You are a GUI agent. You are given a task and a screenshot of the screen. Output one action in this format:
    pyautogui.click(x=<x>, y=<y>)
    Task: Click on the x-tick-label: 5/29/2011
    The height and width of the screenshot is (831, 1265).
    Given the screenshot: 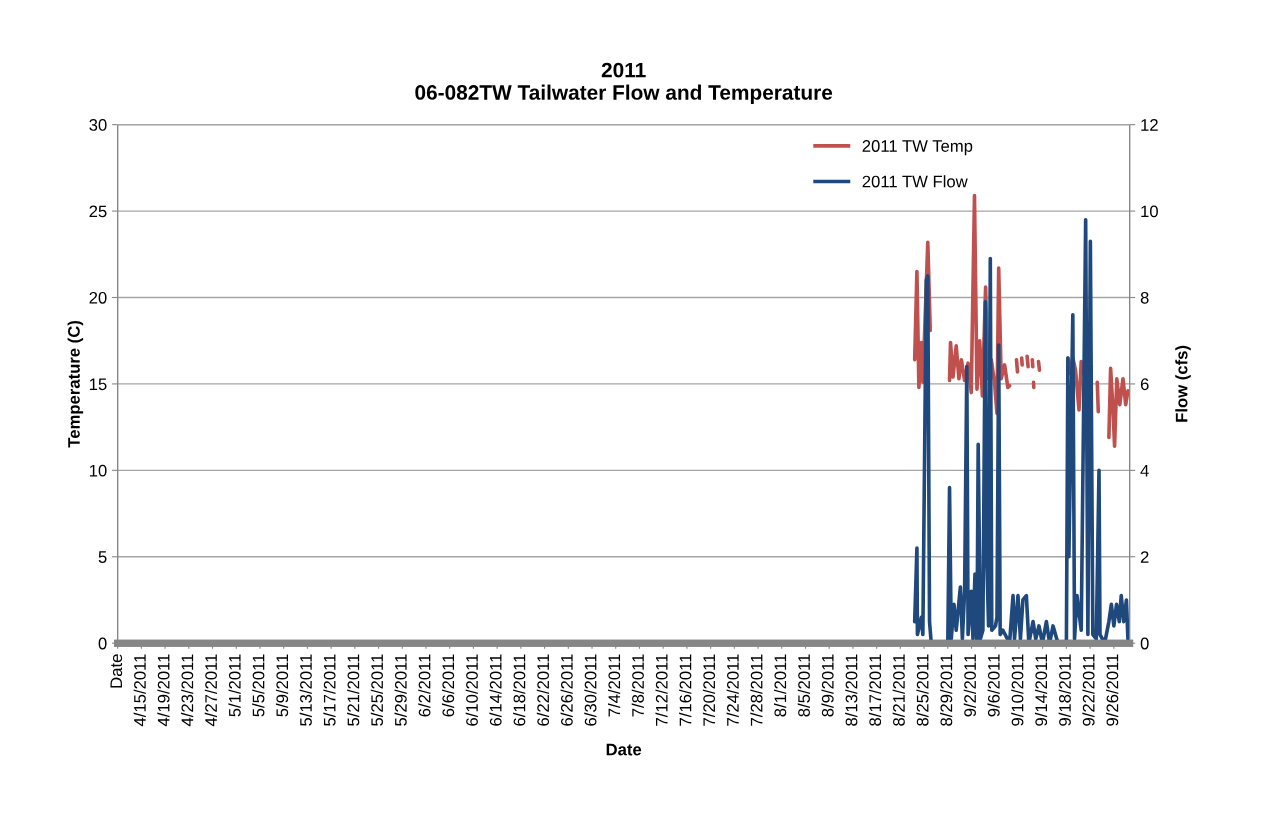 What is the action you would take?
    pyautogui.click(x=400, y=690)
    